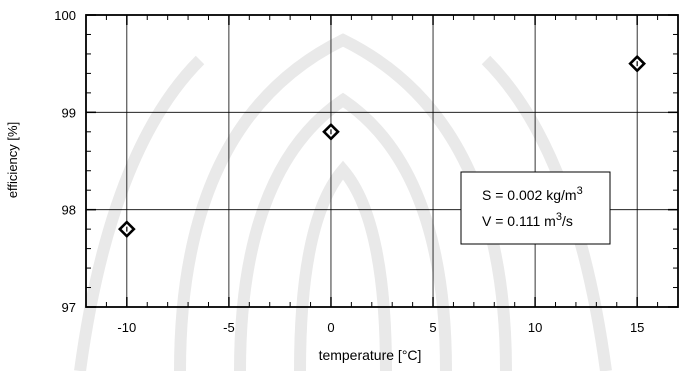  Describe the element at coordinates (380, 327) in the screenshot. I see `x-tick-labels: -10 -5 0 5 10 15` at that location.